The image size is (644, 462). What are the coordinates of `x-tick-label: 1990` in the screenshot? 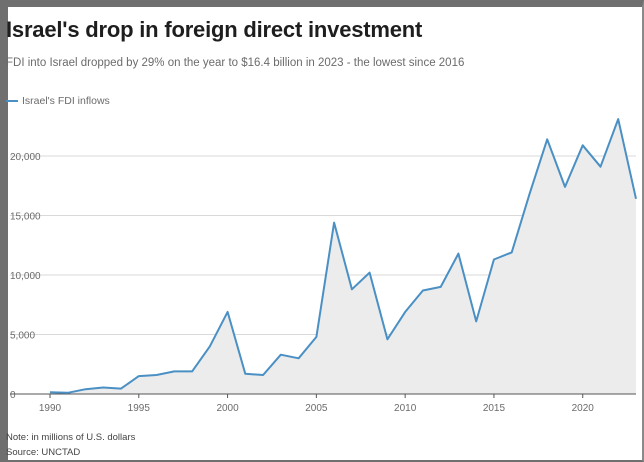 It's located at (50, 408).